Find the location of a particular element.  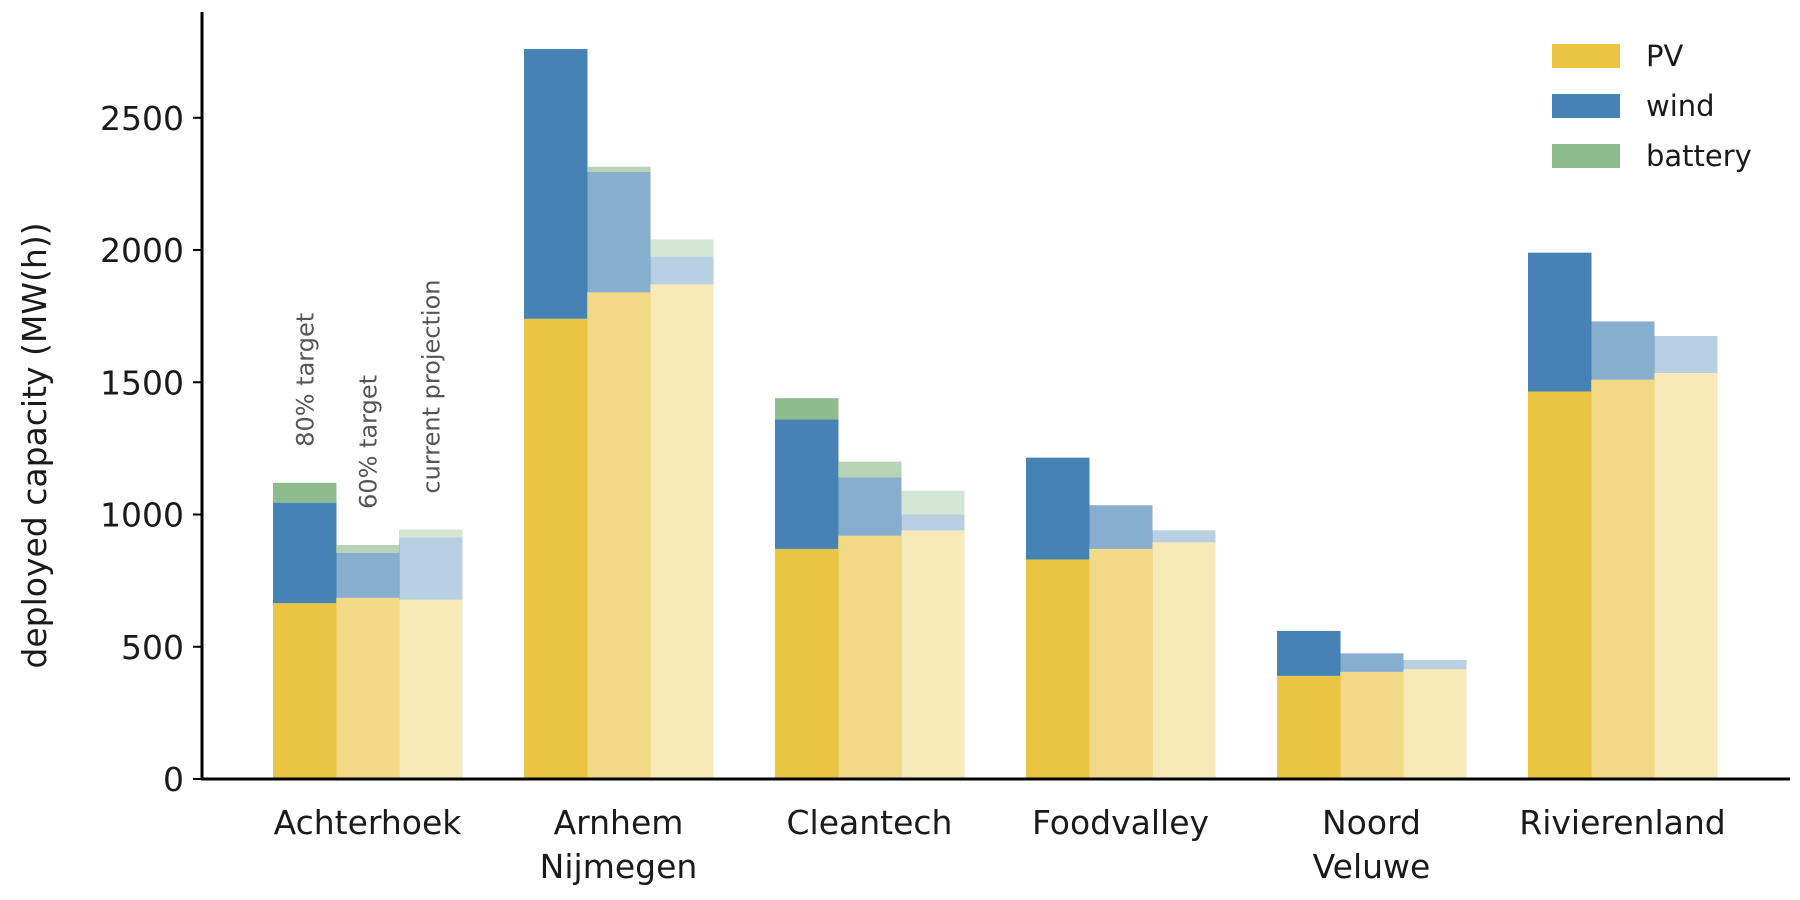

x-tick-label: Foodvalley is located at coordinates (1120, 822).